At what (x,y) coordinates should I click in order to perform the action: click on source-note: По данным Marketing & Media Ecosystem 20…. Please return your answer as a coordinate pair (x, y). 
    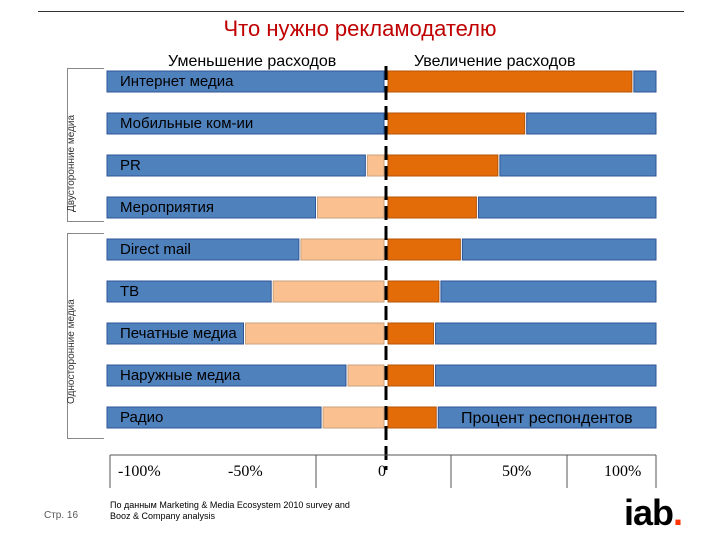
    Looking at the image, I should click on (255, 511).